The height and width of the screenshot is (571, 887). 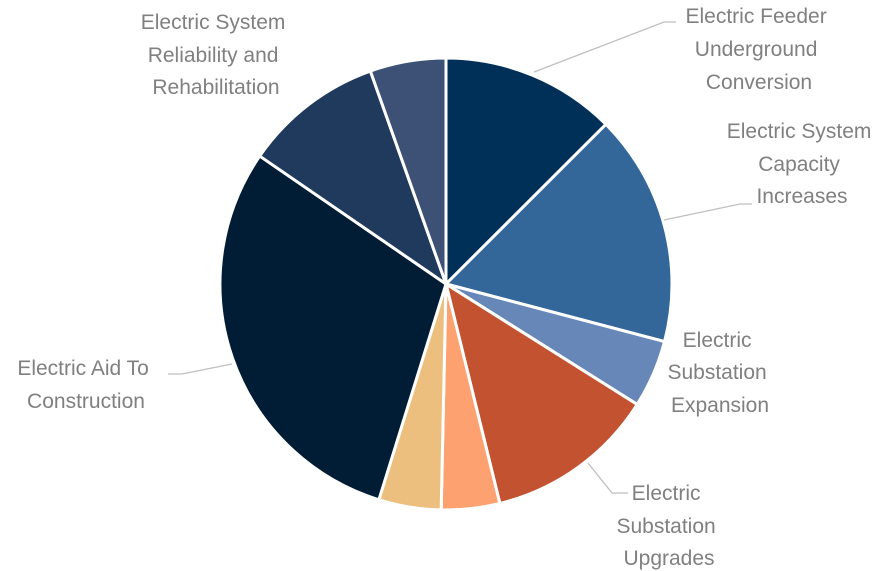 I want to click on label-capacity-line: Electric System, so click(x=799, y=131).